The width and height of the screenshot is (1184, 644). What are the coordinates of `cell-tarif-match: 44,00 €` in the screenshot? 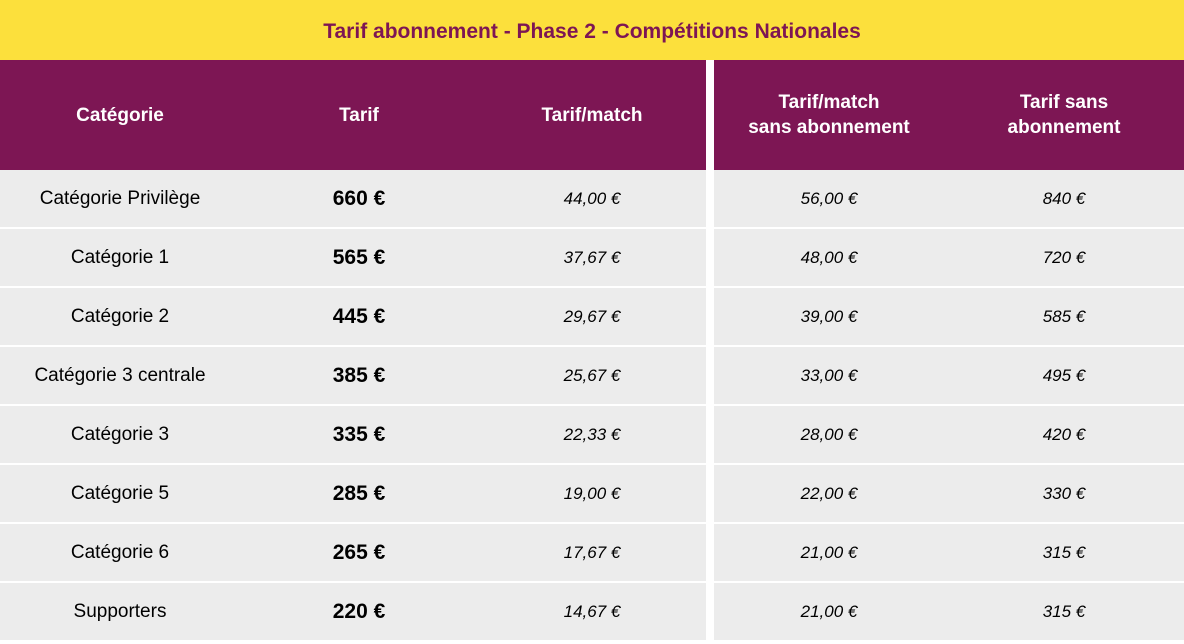 It's located at (592, 198).